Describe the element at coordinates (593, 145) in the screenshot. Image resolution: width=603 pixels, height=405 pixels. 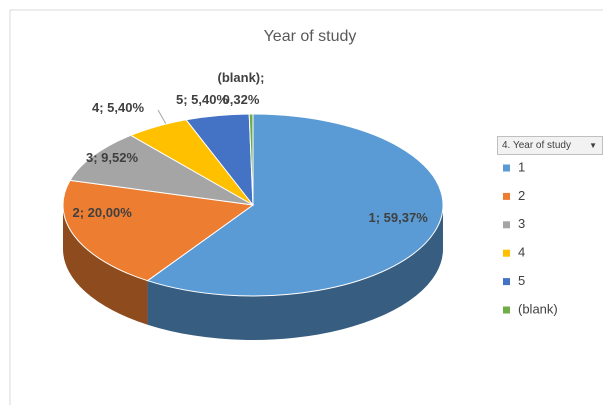
I see `dropdown-arrow: ▼` at that location.